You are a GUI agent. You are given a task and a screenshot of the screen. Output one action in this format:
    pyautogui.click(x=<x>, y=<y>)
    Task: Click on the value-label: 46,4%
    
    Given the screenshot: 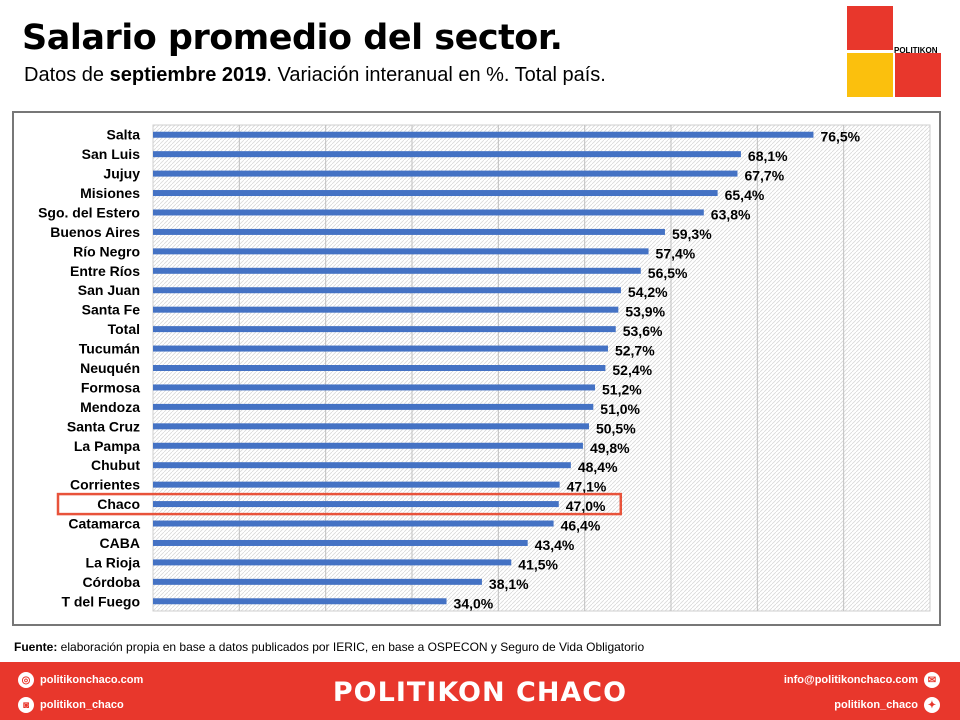 What is the action you would take?
    pyautogui.click(x=581, y=526)
    